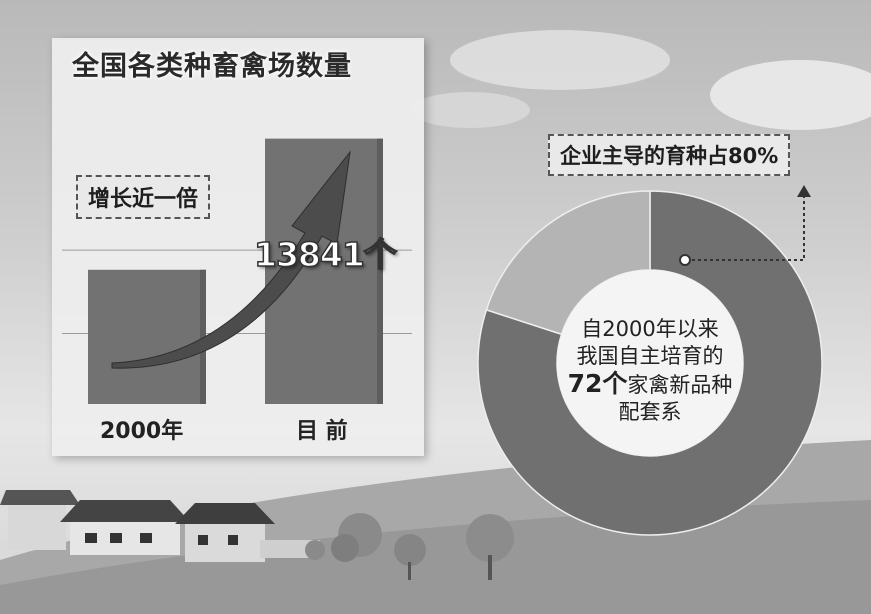 The image size is (871, 614). What do you see at coordinates (650, 412) in the screenshot?
I see `donut-text-line4: 配套系` at bounding box center [650, 412].